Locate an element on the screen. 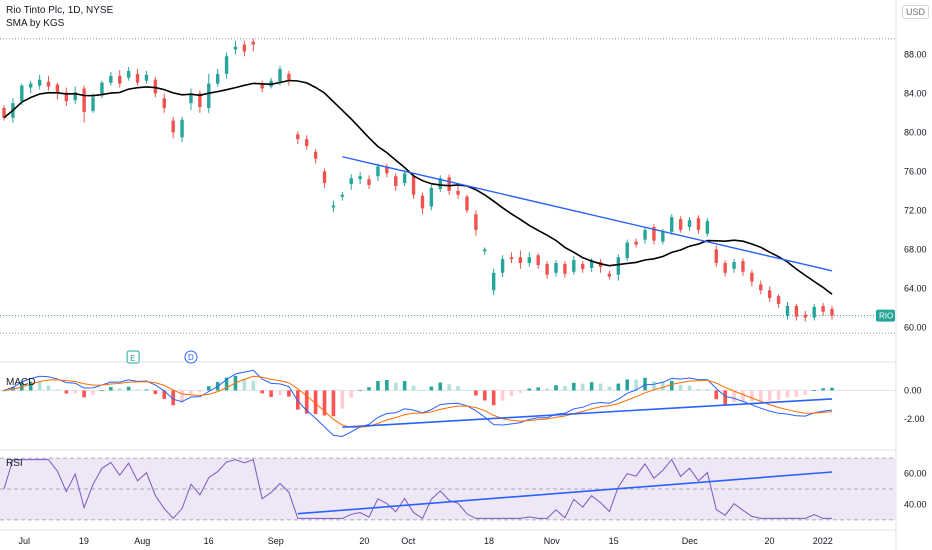  currency-badge: USD is located at coordinates (916, 12).